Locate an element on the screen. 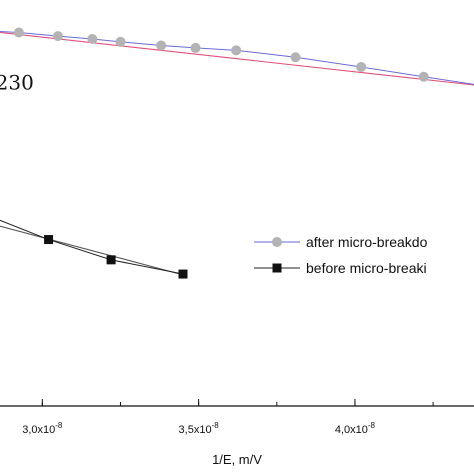 Image resolution: width=474 pixels, height=474 pixels. x-axis-title: 1/E, m/V is located at coordinates (237, 459).